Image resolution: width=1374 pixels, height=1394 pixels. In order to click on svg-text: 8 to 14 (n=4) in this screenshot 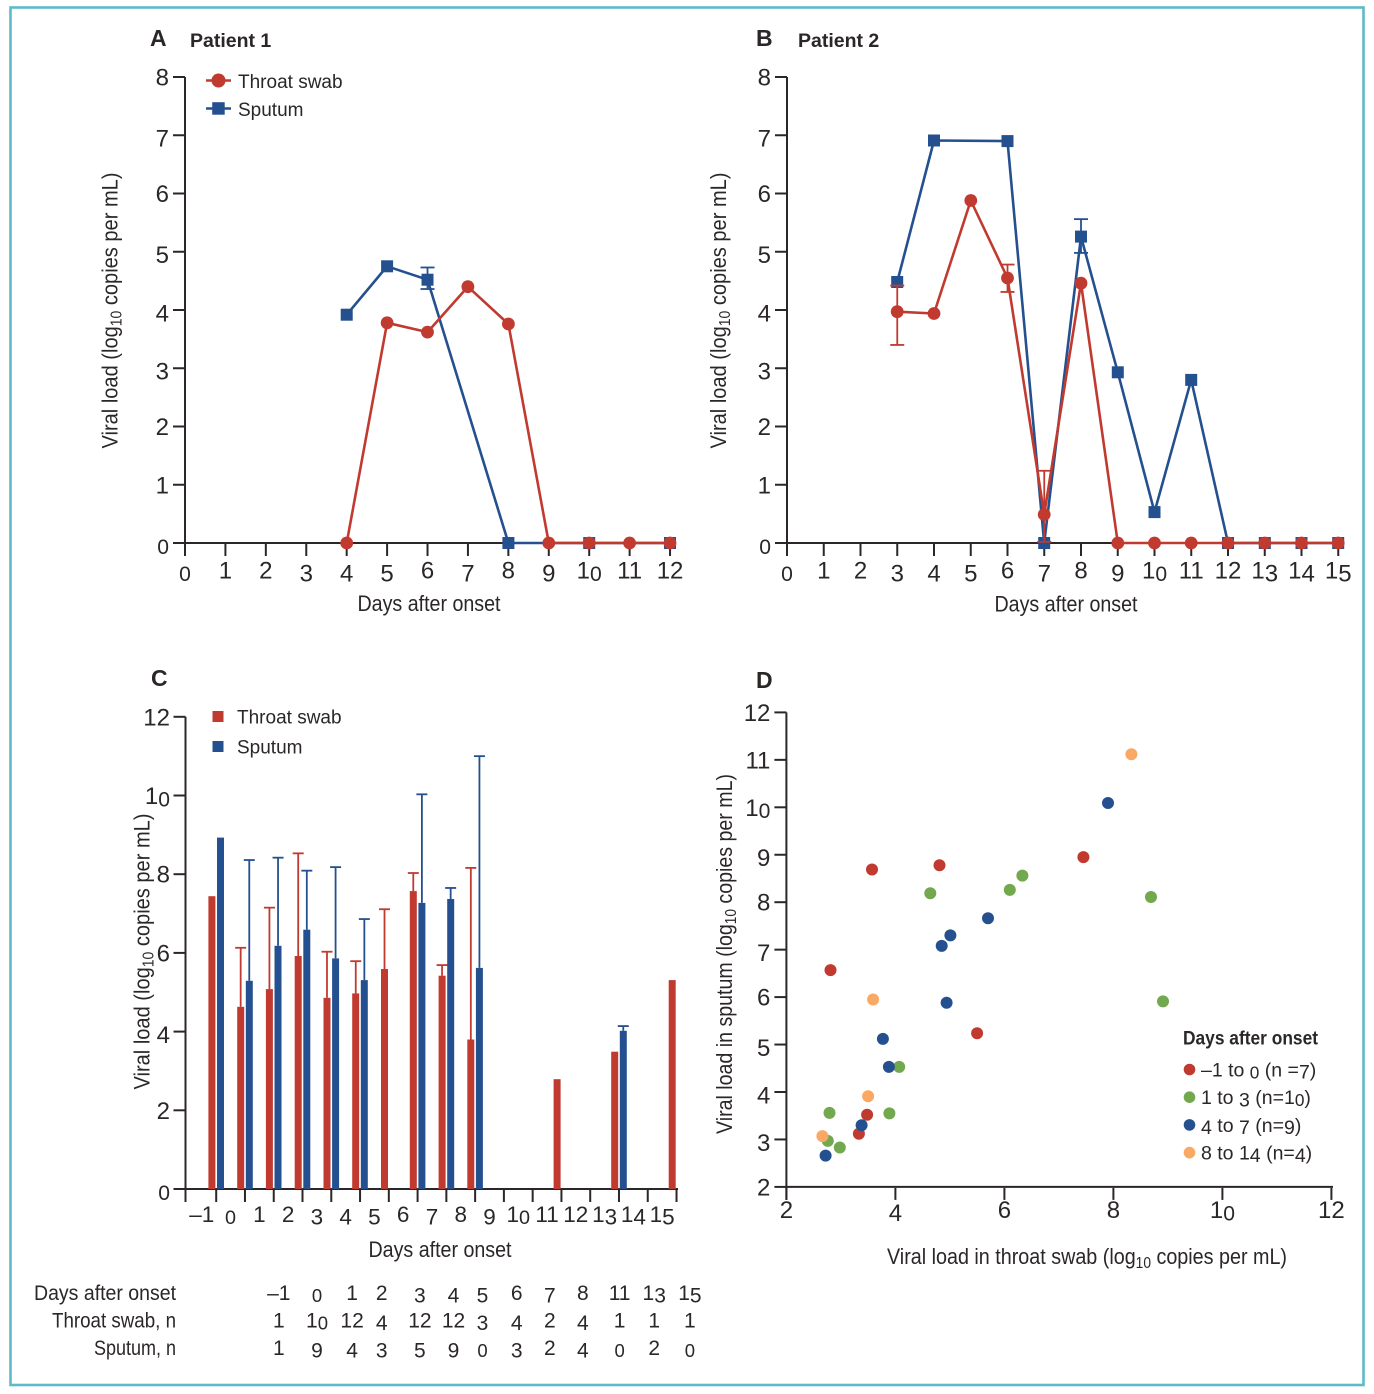, I will do `click(1256, 1155)`.